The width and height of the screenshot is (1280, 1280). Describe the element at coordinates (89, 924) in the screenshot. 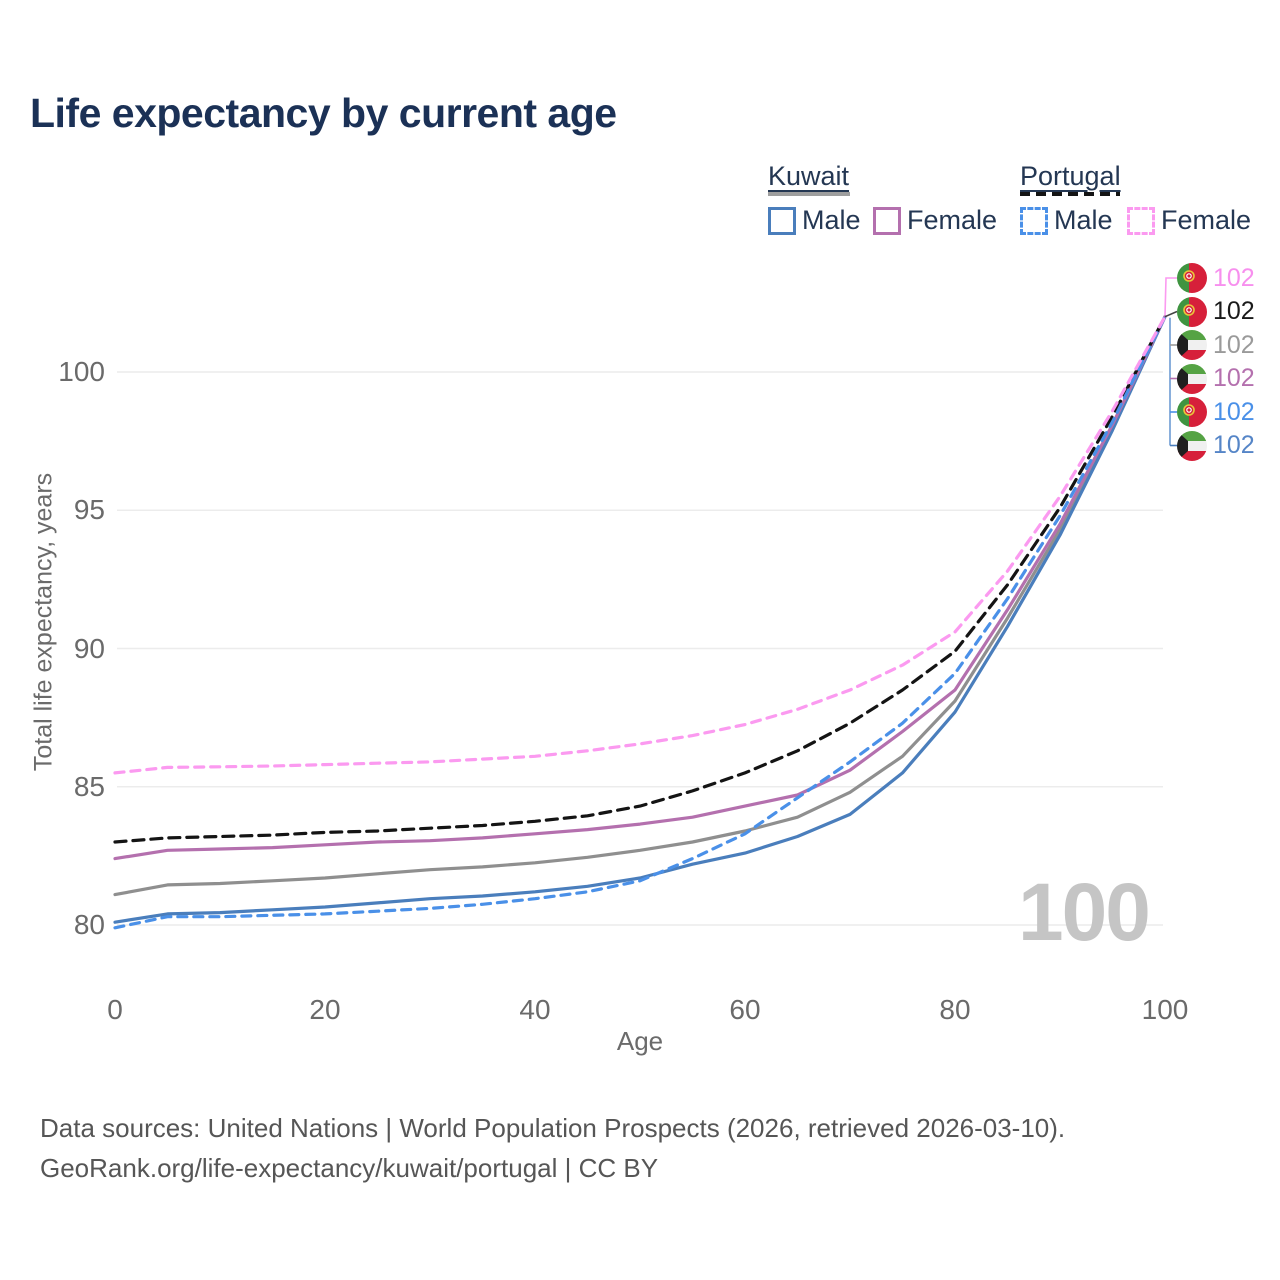

I see `y-tick-label: 80` at that location.